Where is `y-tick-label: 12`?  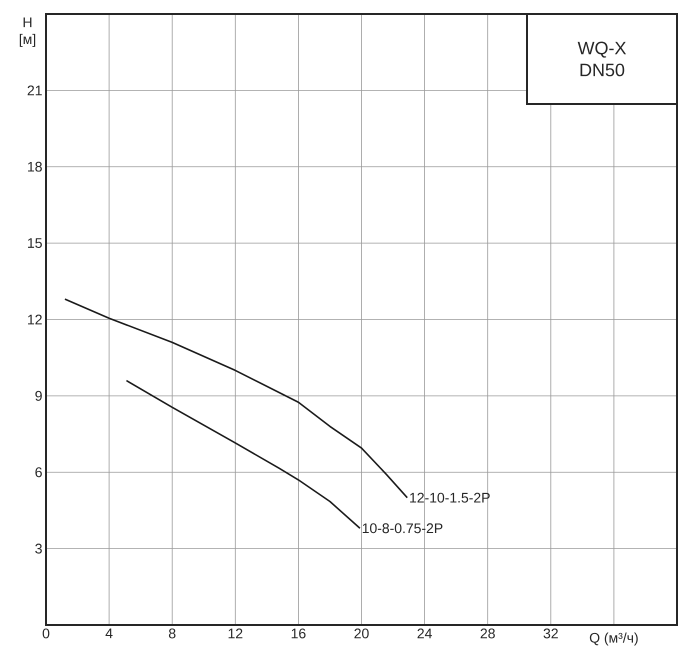 y-tick-label: 12 is located at coordinates (35, 319).